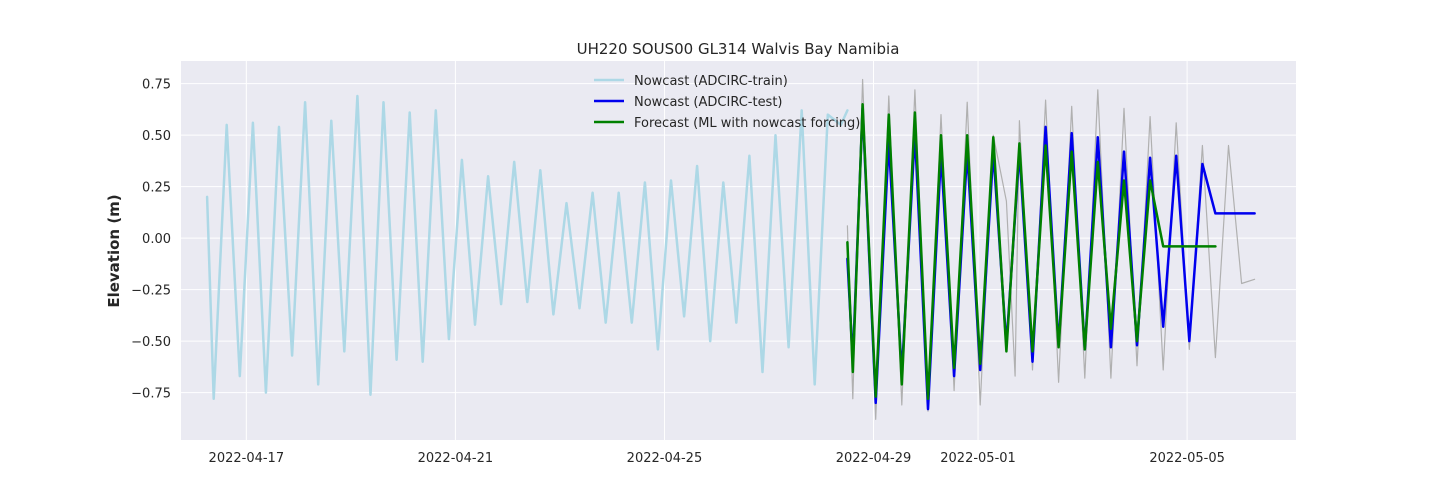 This screenshot has width=1440, height=504. Describe the element at coordinates (708, 102) in the screenshot. I see `legend-label: Nowcast (ADCIRC-test)` at that location.